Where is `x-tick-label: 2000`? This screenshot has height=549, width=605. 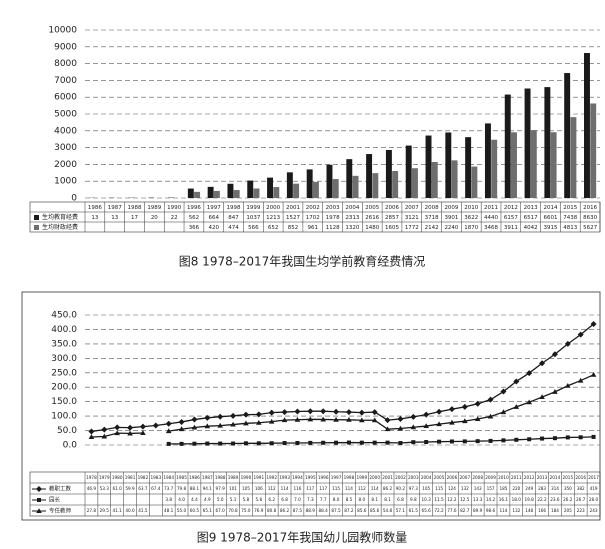
x-tick-label: 2000 is located at coordinates (273, 208).